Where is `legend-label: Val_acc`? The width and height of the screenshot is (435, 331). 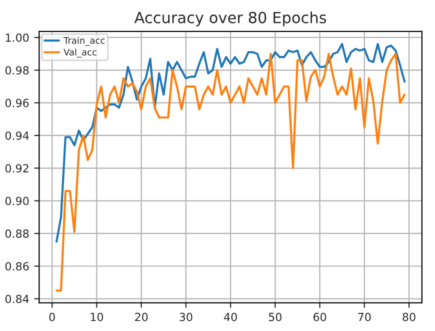 legend-label: Val_acc is located at coordinates (80, 53).